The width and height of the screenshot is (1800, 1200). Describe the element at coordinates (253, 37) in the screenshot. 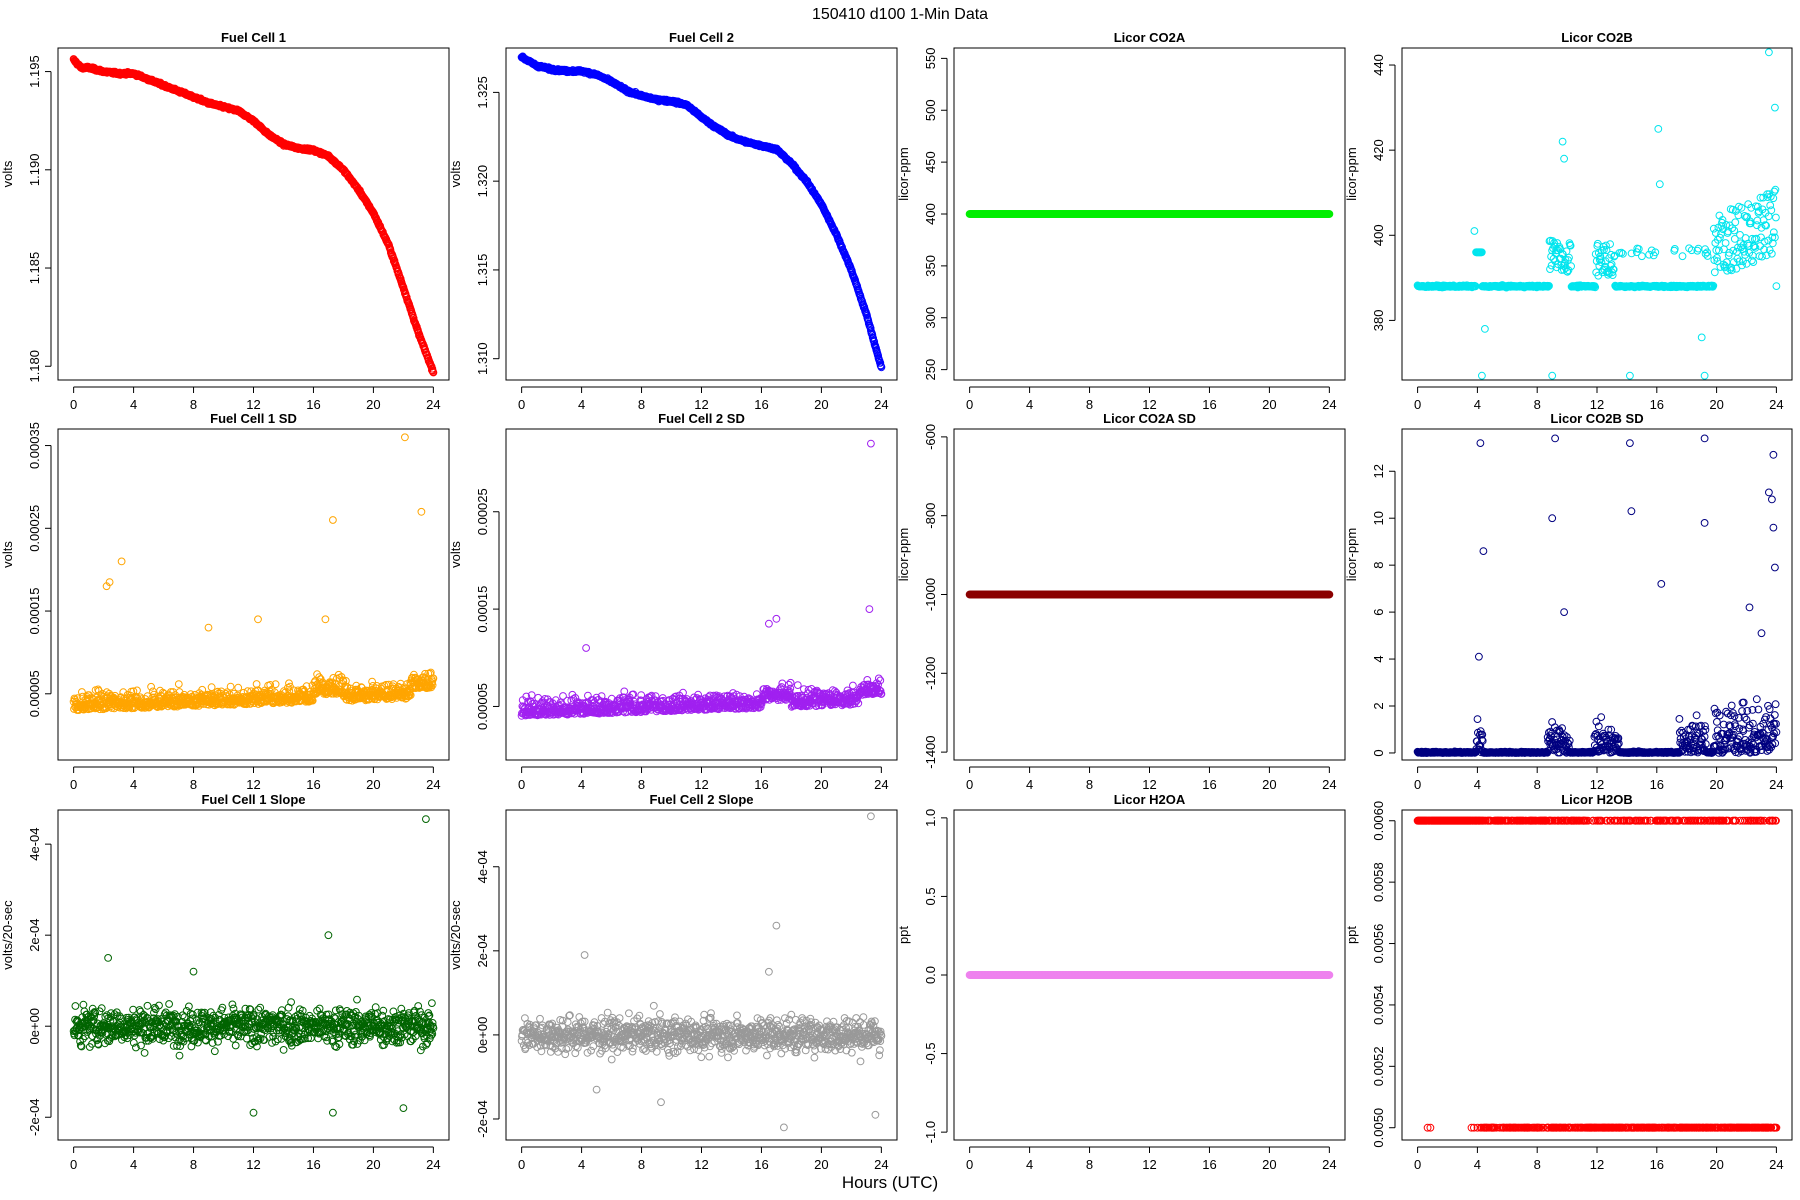

I see `panel-title: Fuel Cell 1` at that location.